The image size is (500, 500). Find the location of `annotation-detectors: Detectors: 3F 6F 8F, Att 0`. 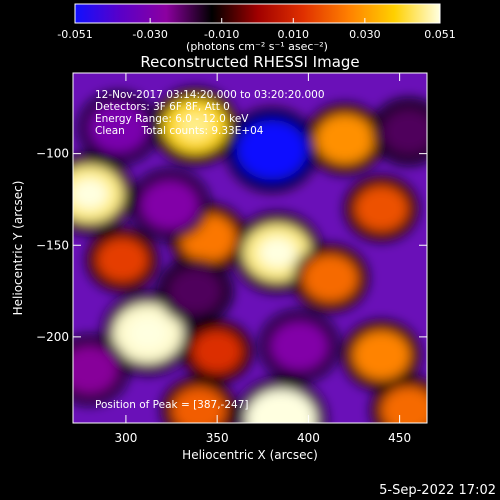

annotation-detectors: Detectors: 3F 6F 8F, Att 0 is located at coordinates (162, 107).